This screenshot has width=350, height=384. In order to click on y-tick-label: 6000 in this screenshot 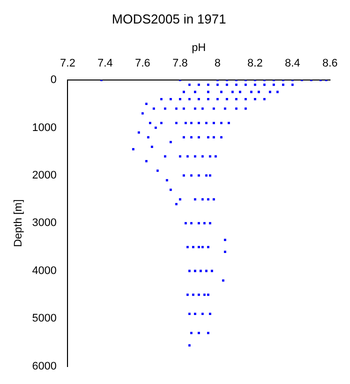, I will do `click(44, 366)`.